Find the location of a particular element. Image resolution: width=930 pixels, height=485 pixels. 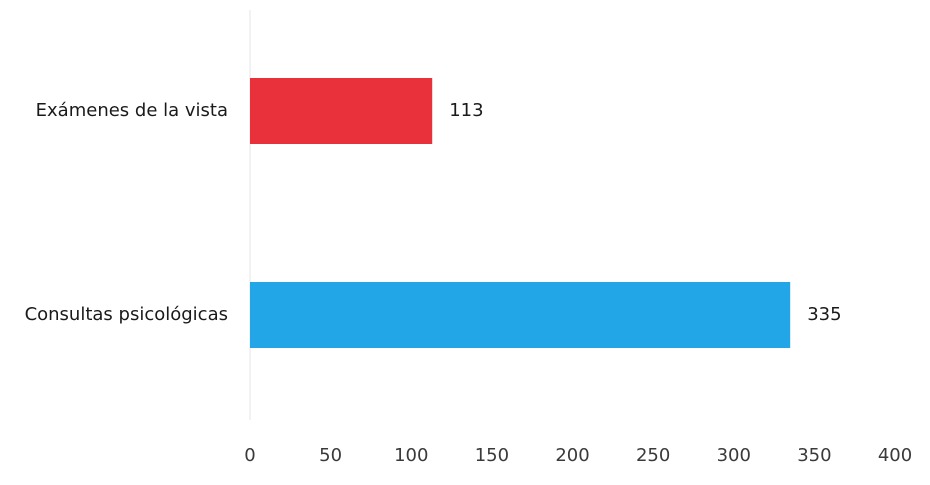

x-tick-label: 200 is located at coordinates (572, 455).